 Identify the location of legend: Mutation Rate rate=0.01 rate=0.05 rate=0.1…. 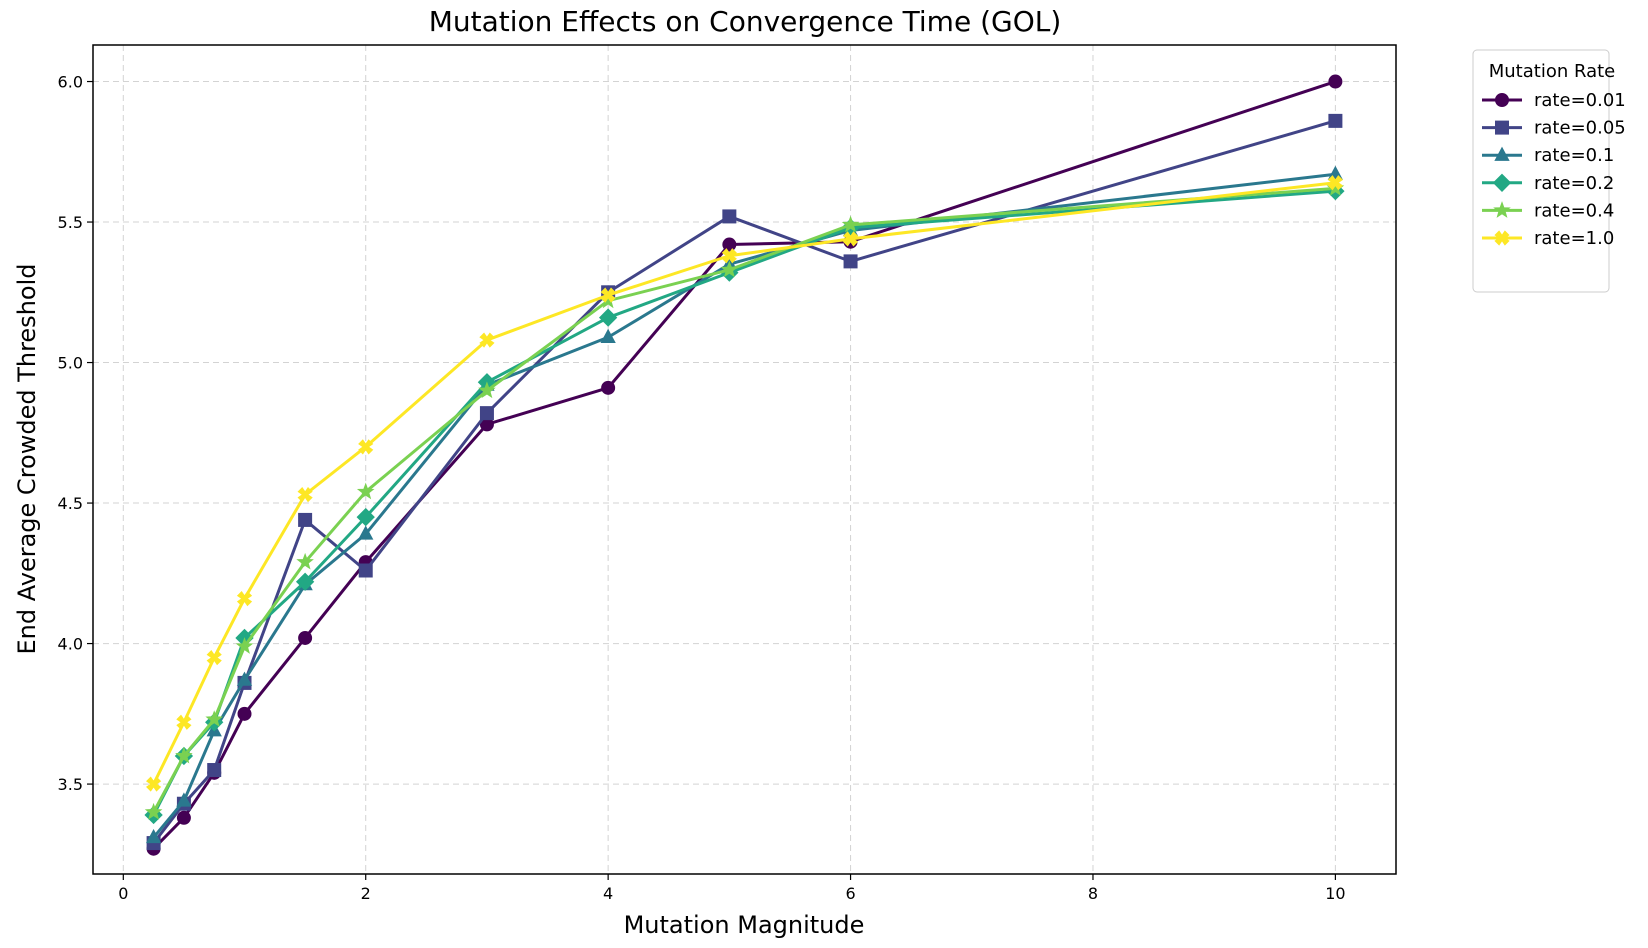
(1549, 171).